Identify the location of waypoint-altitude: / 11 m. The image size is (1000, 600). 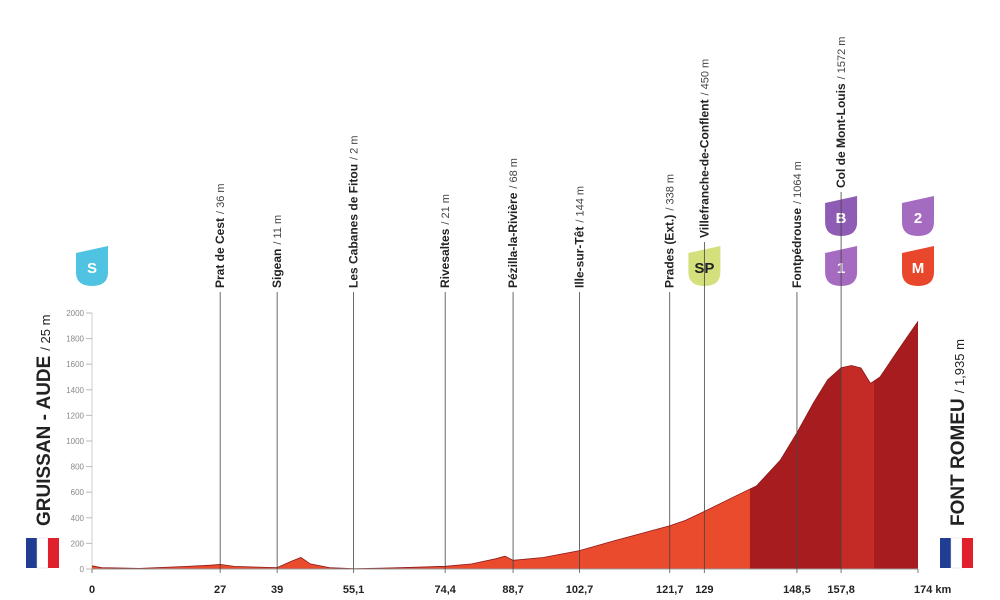
(278, 230).